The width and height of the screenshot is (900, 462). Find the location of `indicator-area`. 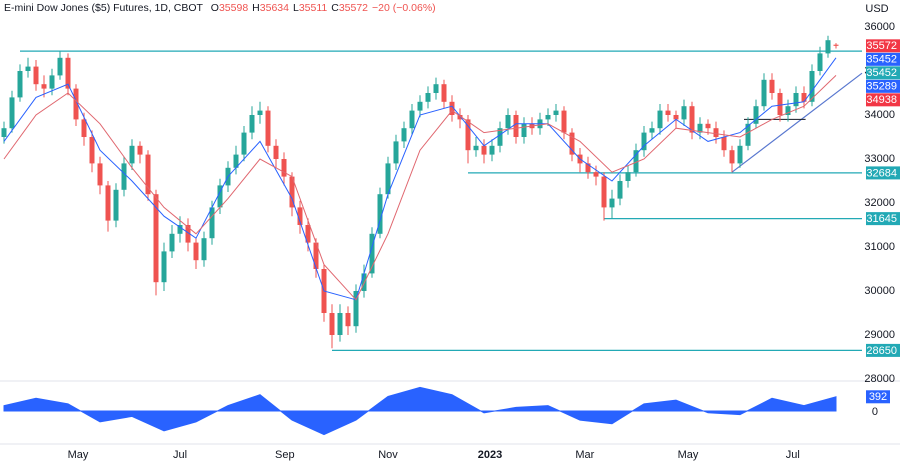

indicator-area is located at coordinates (420, 411).